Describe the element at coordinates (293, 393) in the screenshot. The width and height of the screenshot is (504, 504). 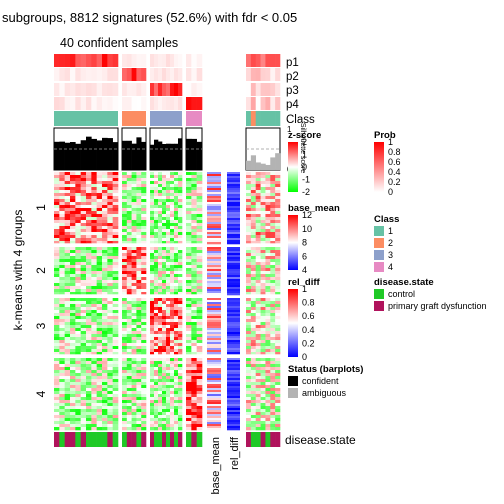
I see `legend-swatch` at that location.